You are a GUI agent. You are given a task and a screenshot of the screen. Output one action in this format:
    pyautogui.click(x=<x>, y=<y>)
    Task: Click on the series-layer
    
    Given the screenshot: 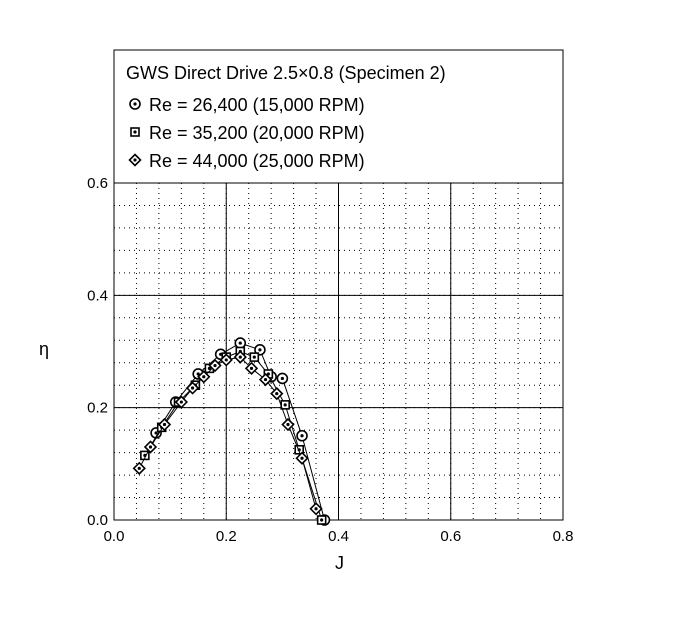 What is the action you would take?
    pyautogui.click(x=231, y=431)
    